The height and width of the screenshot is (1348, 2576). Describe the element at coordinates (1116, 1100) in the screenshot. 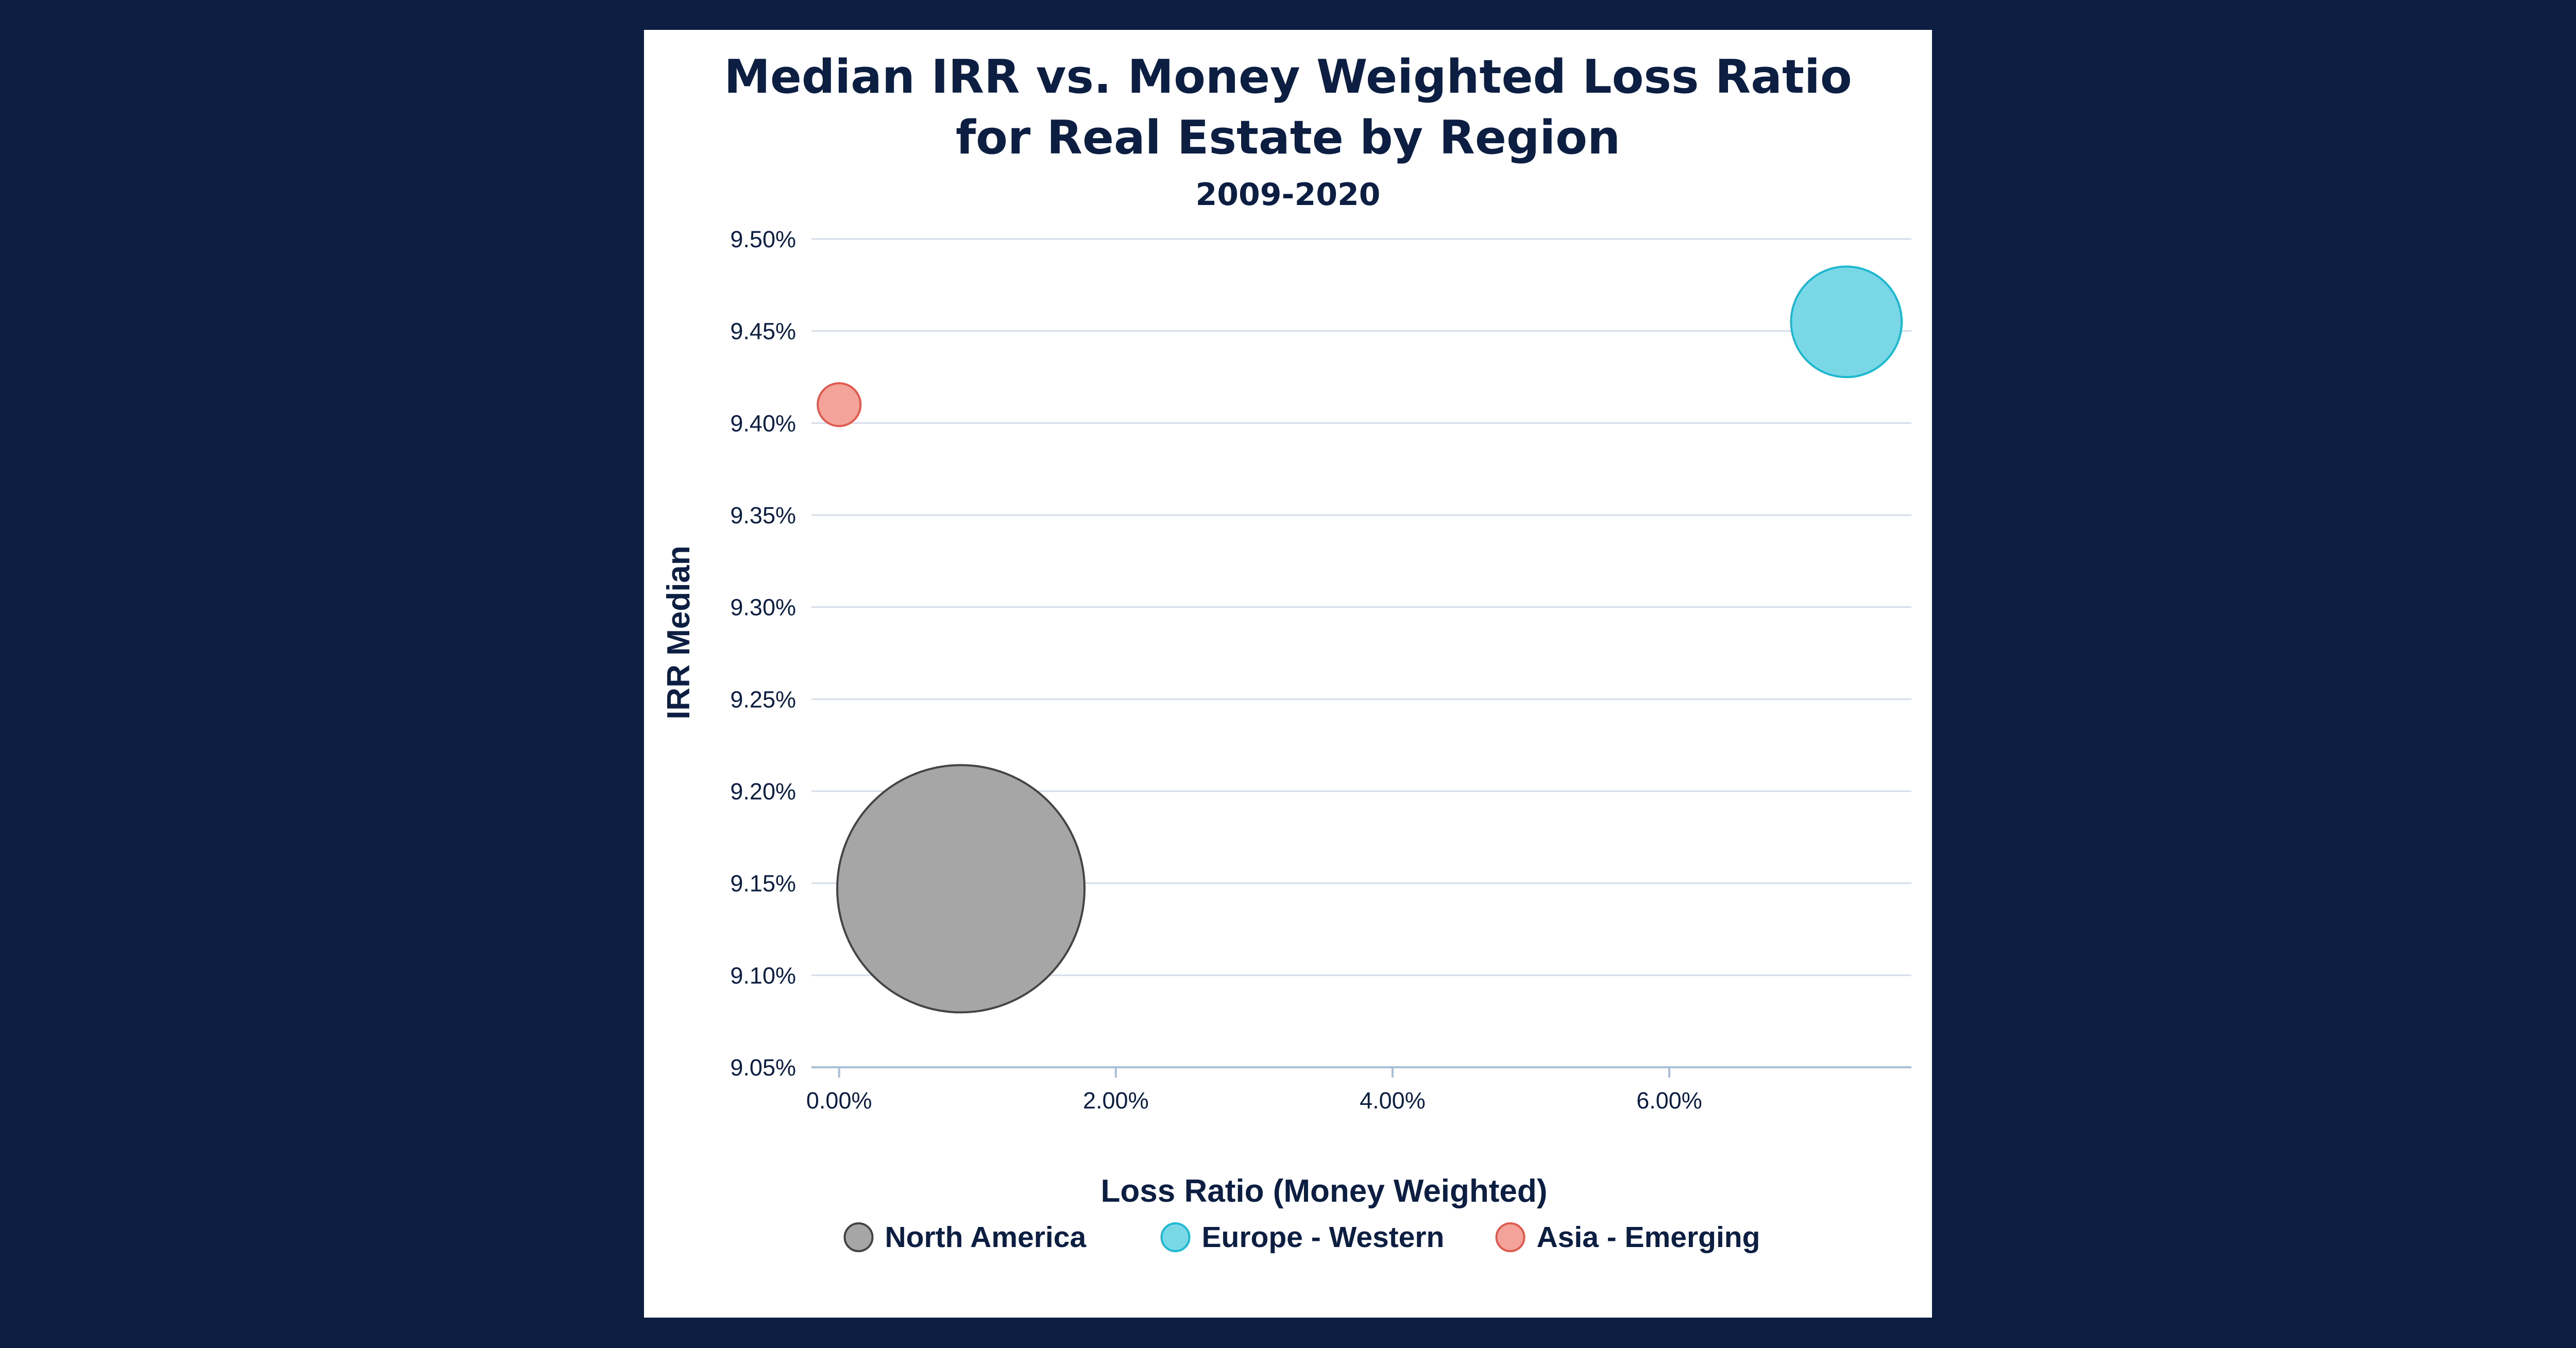

I see `x-tick-label: 2.00%` at that location.